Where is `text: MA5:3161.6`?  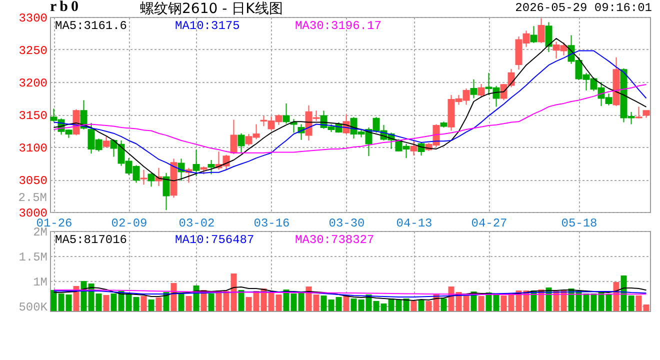 text: MA5:3161.6 is located at coordinates (91, 26).